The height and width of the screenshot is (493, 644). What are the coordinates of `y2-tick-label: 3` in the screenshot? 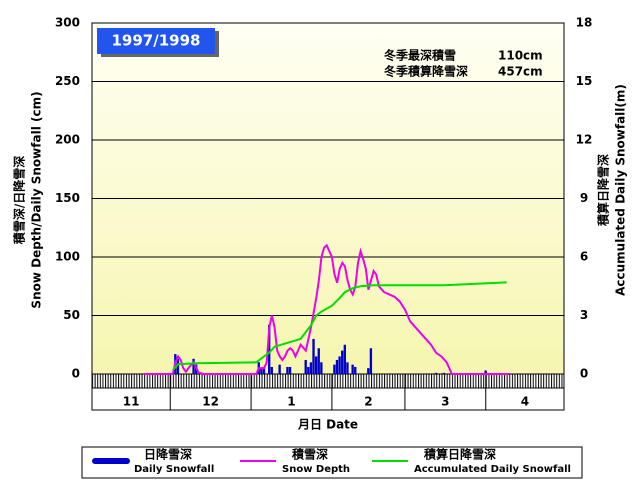 It's located at (584, 315).